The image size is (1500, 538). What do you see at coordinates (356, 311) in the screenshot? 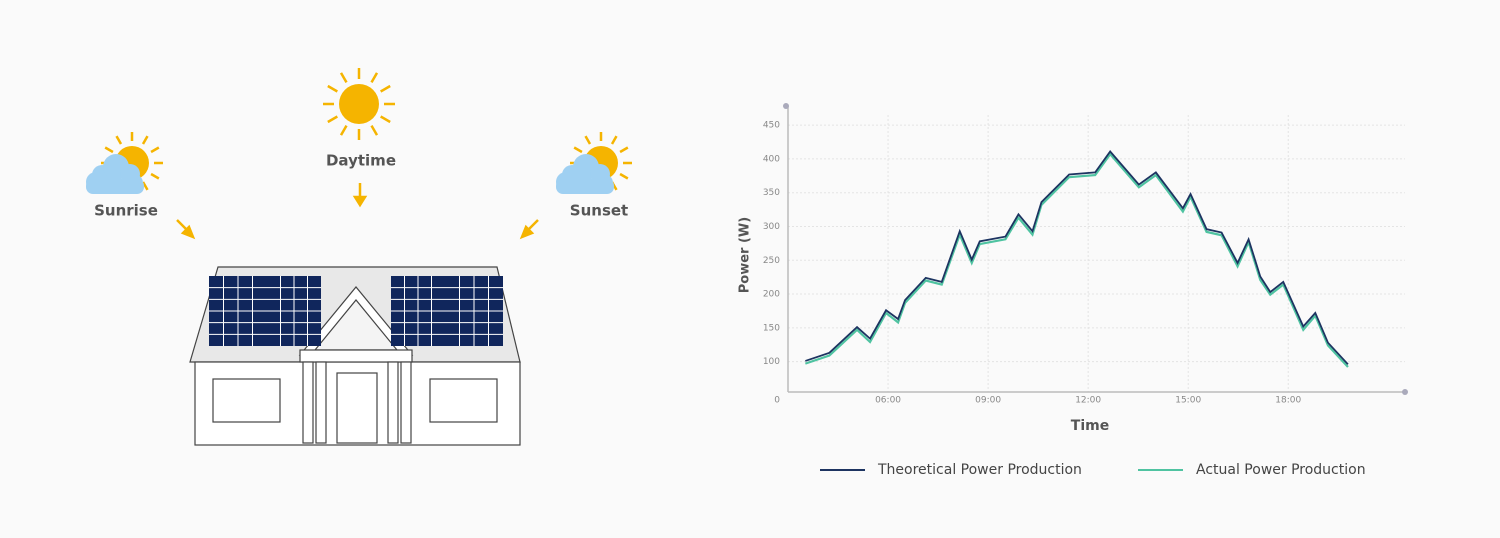
I see `solar-panels` at bounding box center [356, 311].